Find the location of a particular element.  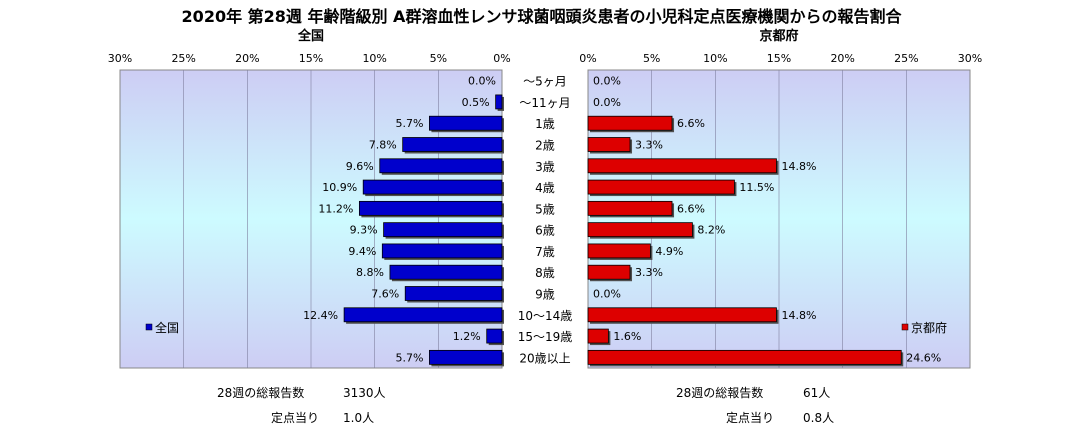

national-data-label: 12.4% is located at coordinates (320, 315).